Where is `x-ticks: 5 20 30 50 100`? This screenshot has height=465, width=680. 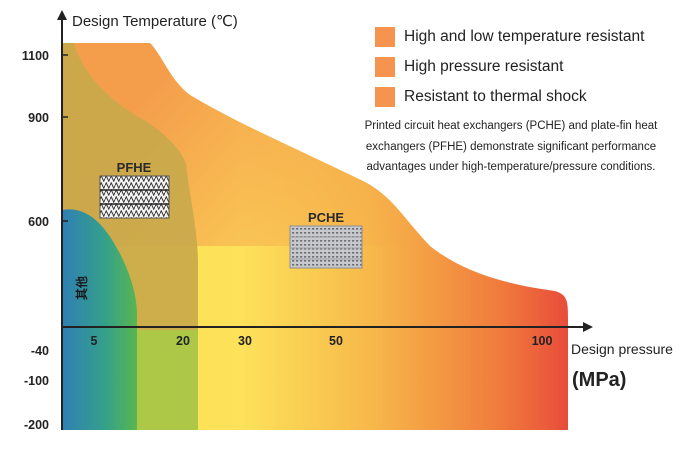
x-ticks: 5 20 30 50 100 is located at coordinates (322, 341).